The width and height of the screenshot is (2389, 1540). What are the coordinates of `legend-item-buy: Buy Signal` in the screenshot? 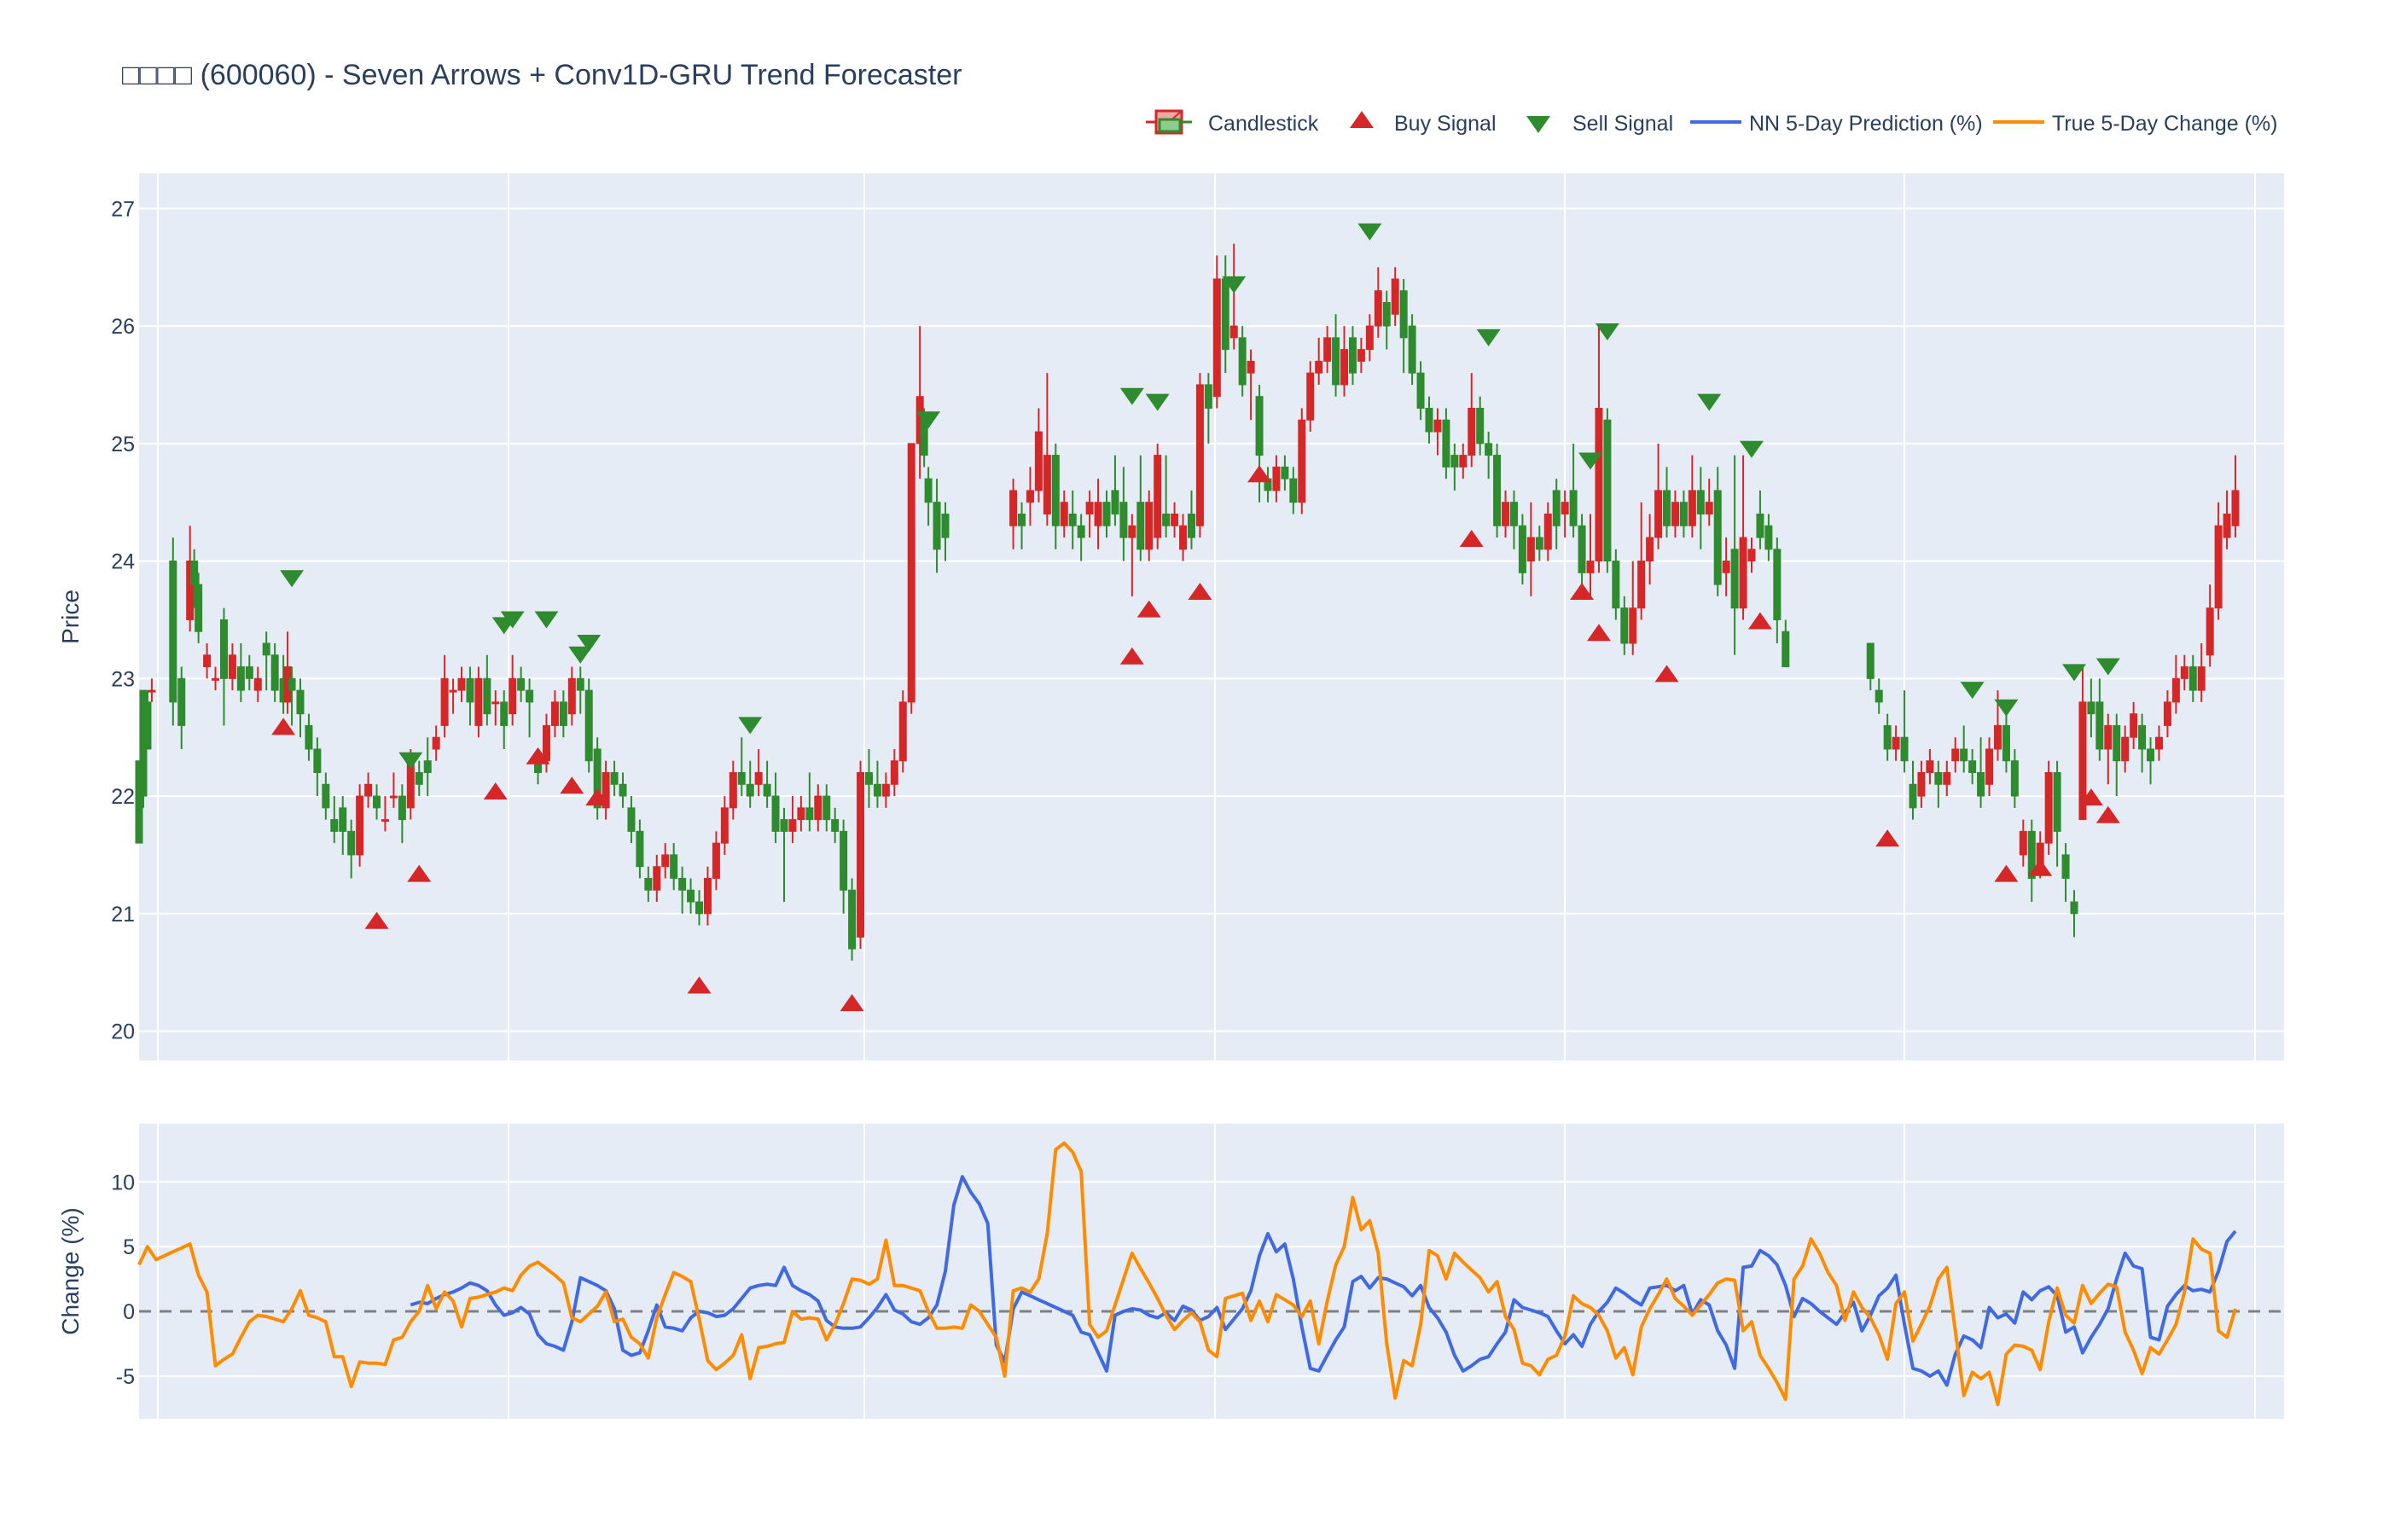 It's located at (1424, 123).